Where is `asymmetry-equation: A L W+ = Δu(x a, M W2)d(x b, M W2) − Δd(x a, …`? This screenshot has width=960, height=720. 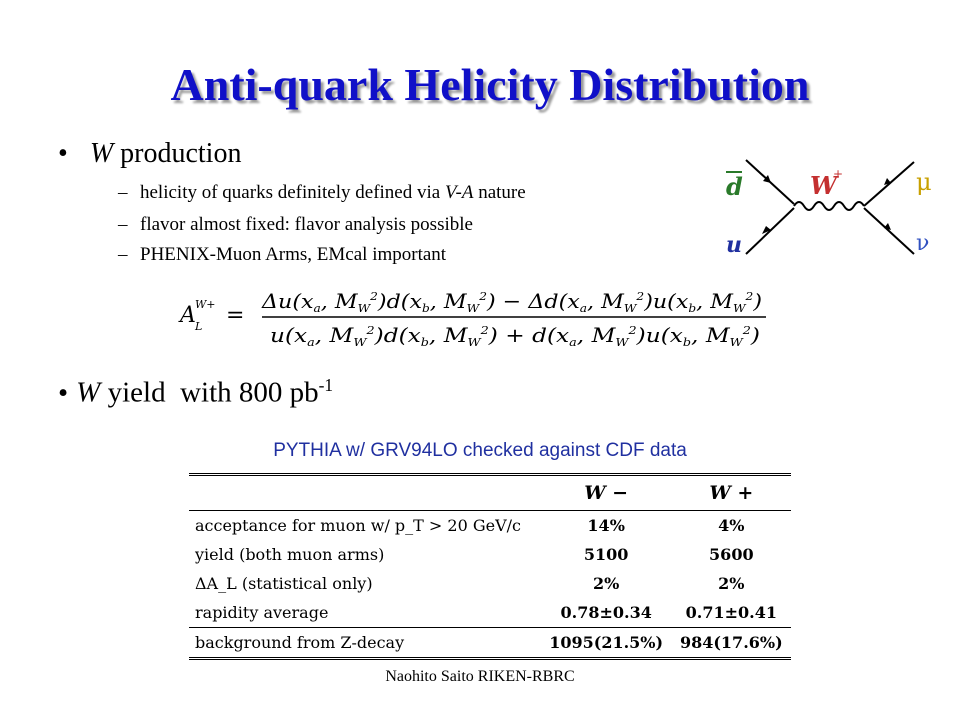 asymmetry-equation: A L W+ = Δu(x a, M W2)d(x b, M W2) − Δd(x a, … is located at coordinates (474, 319).